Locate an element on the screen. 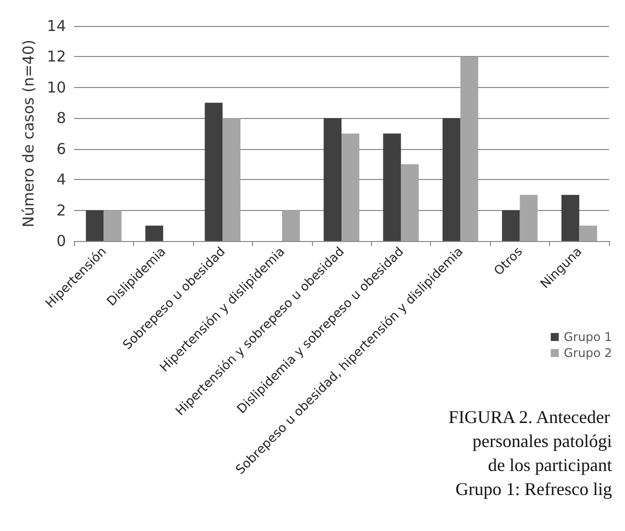 Image resolution: width=625 pixels, height=531 pixels. legend-label: Grupo 1 is located at coordinates (588, 337).